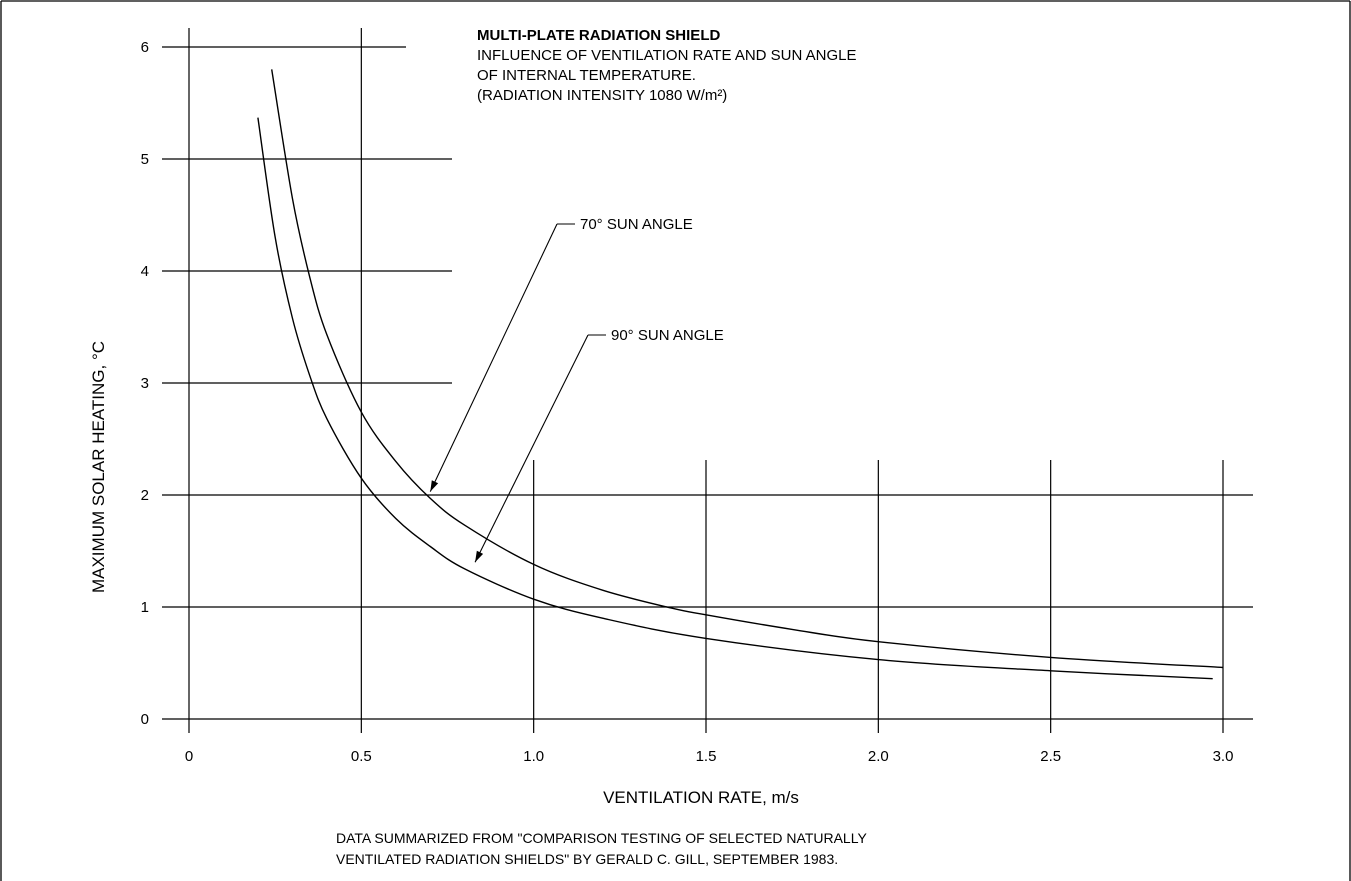  I want to click on x-tick-label: 2.0, so click(878, 756).